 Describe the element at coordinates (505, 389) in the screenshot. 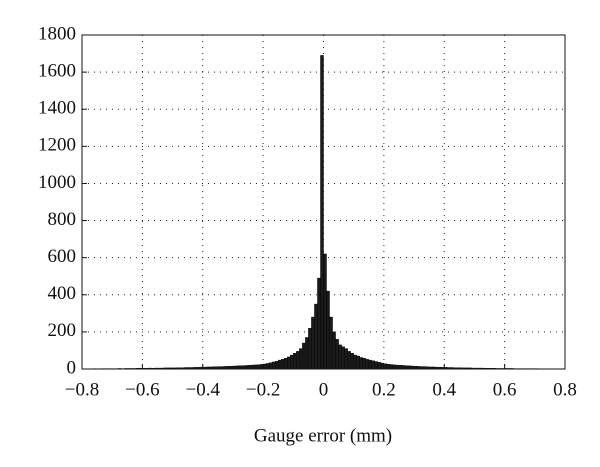

I see `x-tick-label: 0.6` at that location.